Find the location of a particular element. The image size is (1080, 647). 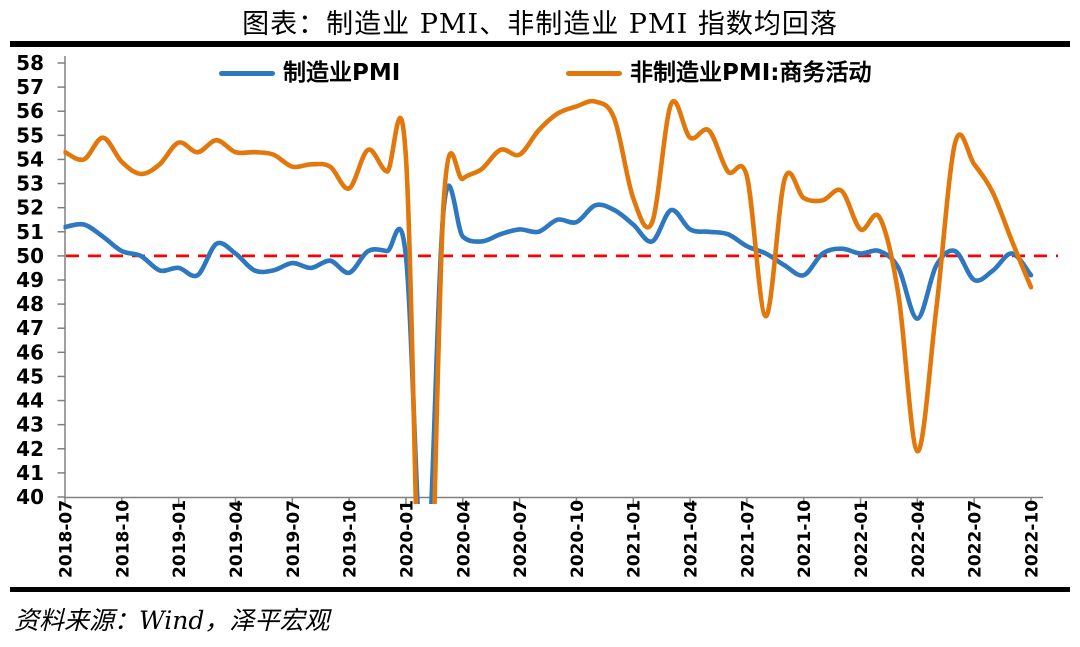

x-tick-label: 2020-10 is located at coordinates (578, 539).